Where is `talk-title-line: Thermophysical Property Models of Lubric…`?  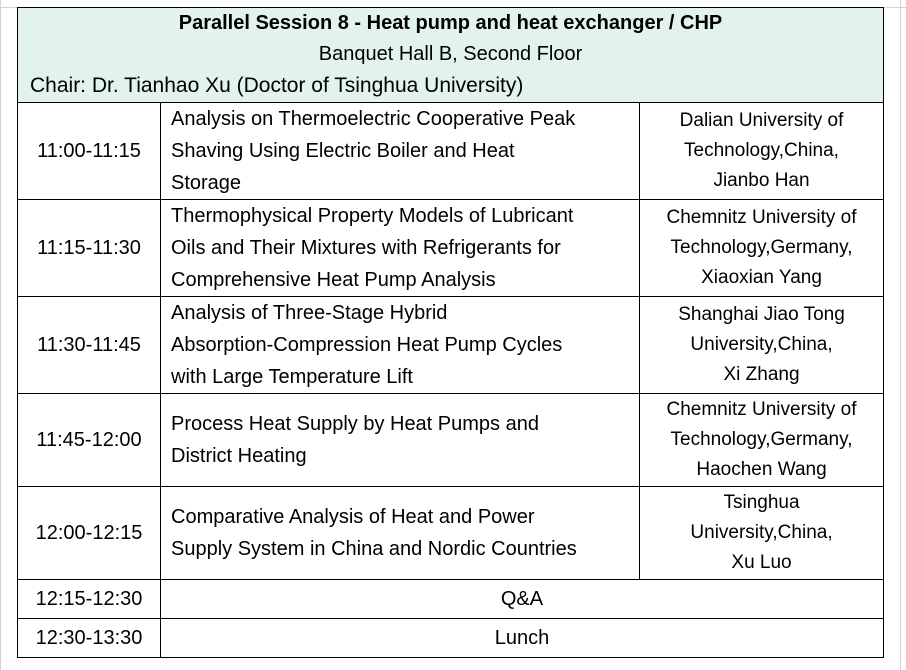 talk-title-line: Thermophysical Property Models of Lubric… is located at coordinates (372, 216).